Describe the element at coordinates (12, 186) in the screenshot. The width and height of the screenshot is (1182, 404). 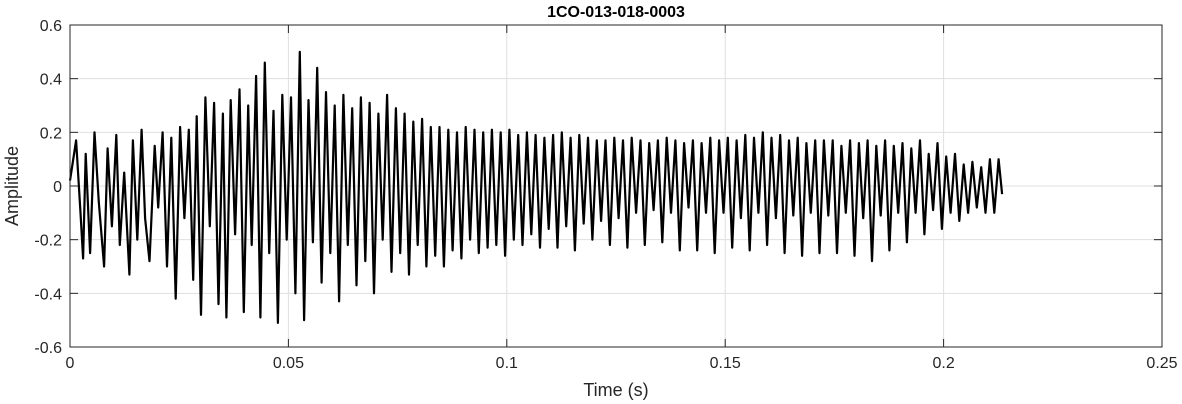
I see `y-axis-label: Amplitude` at that location.